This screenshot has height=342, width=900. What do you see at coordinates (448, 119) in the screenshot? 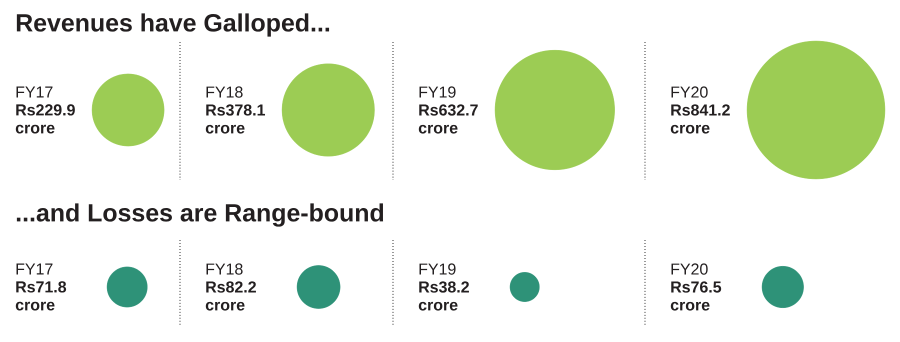
I see `data-label: Rs632.7 crore` at bounding box center [448, 119].